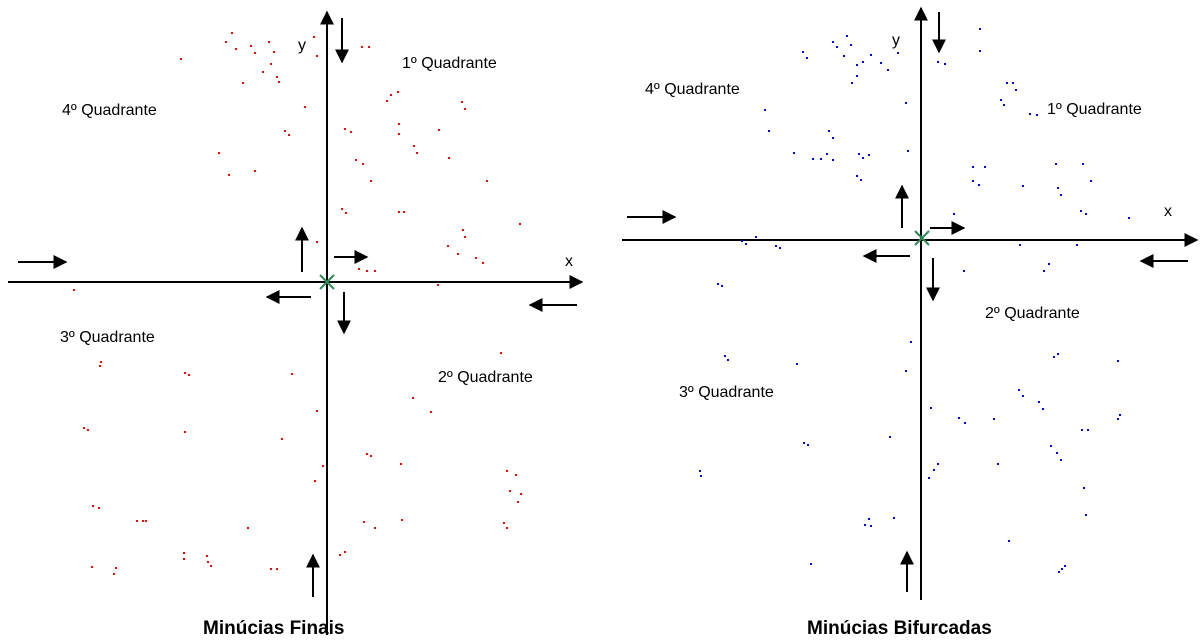  I want to click on right-quadrant-4-label: 4º Quadrante, so click(692, 89).